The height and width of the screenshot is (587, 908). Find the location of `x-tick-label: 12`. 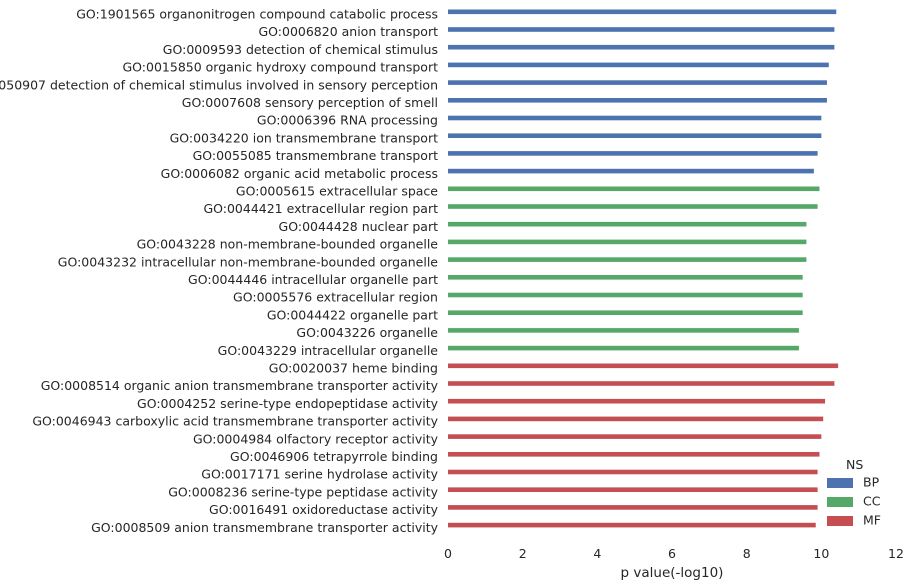

x-tick-label: 12 is located at coordinates (896, 553).